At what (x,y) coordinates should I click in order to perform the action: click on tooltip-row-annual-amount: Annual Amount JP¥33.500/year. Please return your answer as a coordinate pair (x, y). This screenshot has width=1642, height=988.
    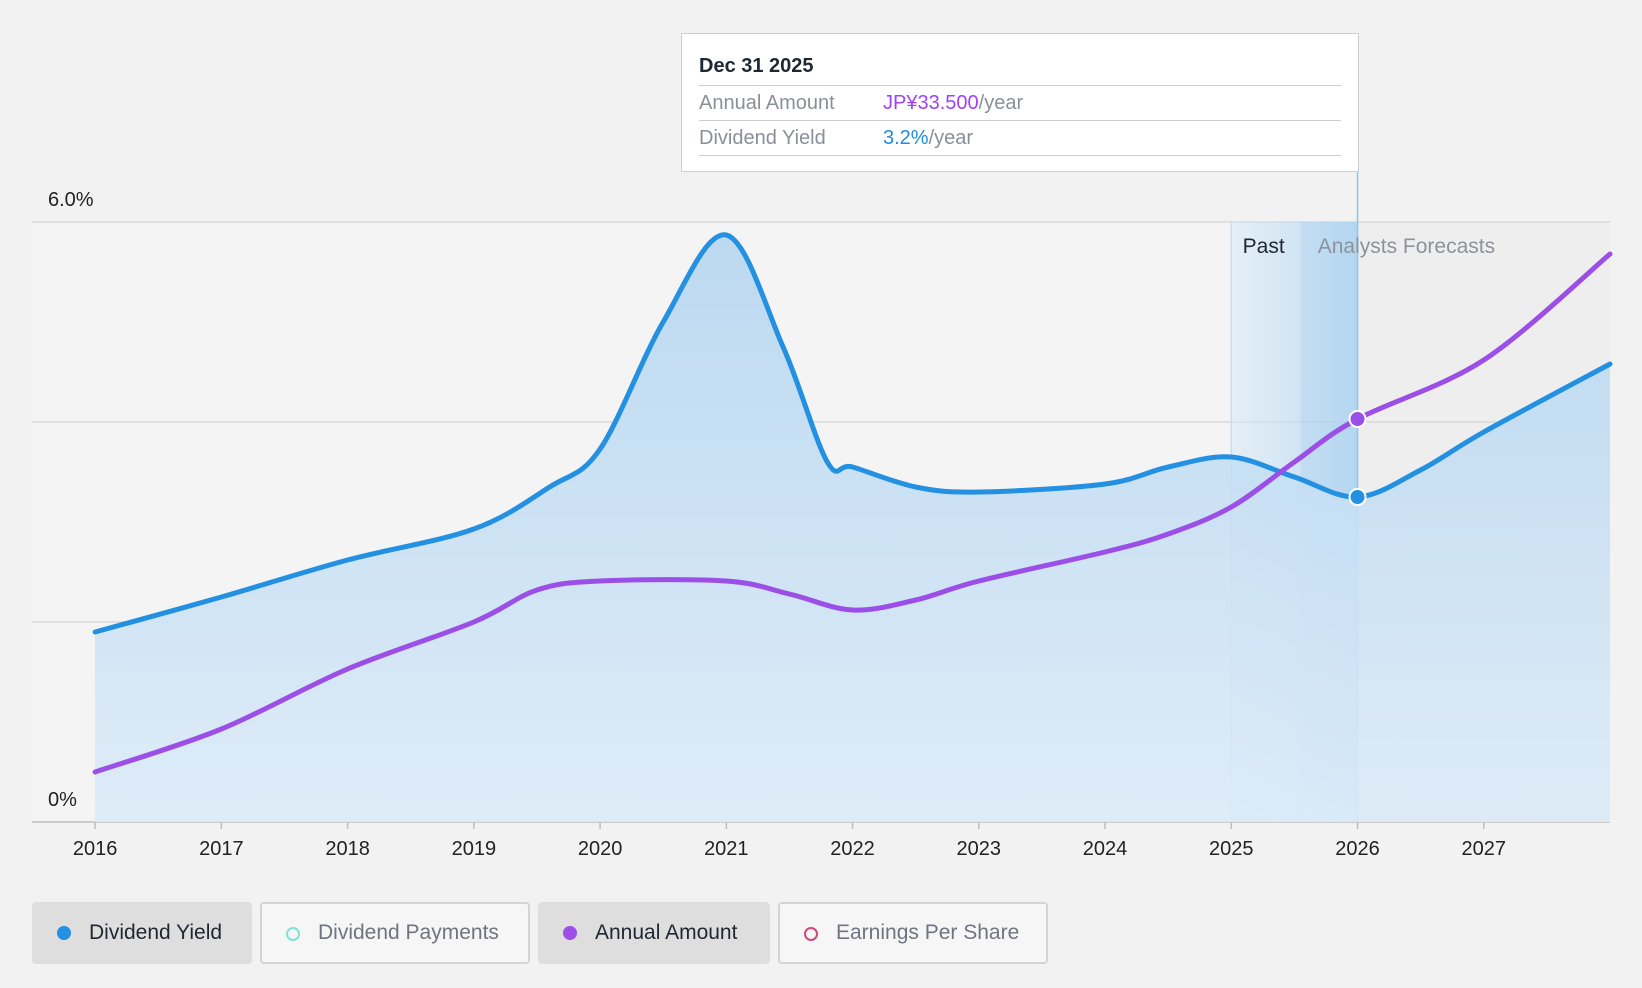
    Looking at the image, I should click on (1020, 103).